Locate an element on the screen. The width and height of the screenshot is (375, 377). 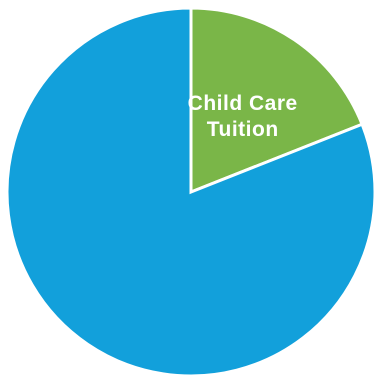
pie-labels: Child Care Tuition is located at coordinates (243, 116).